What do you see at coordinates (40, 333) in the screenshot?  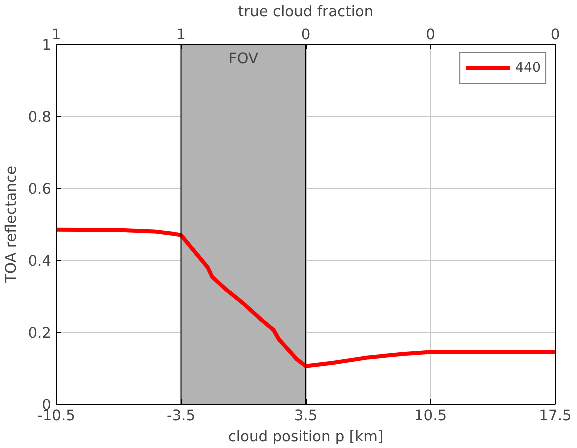 I see `y-tick-label: 0.2` at bounding box center [40, 333].